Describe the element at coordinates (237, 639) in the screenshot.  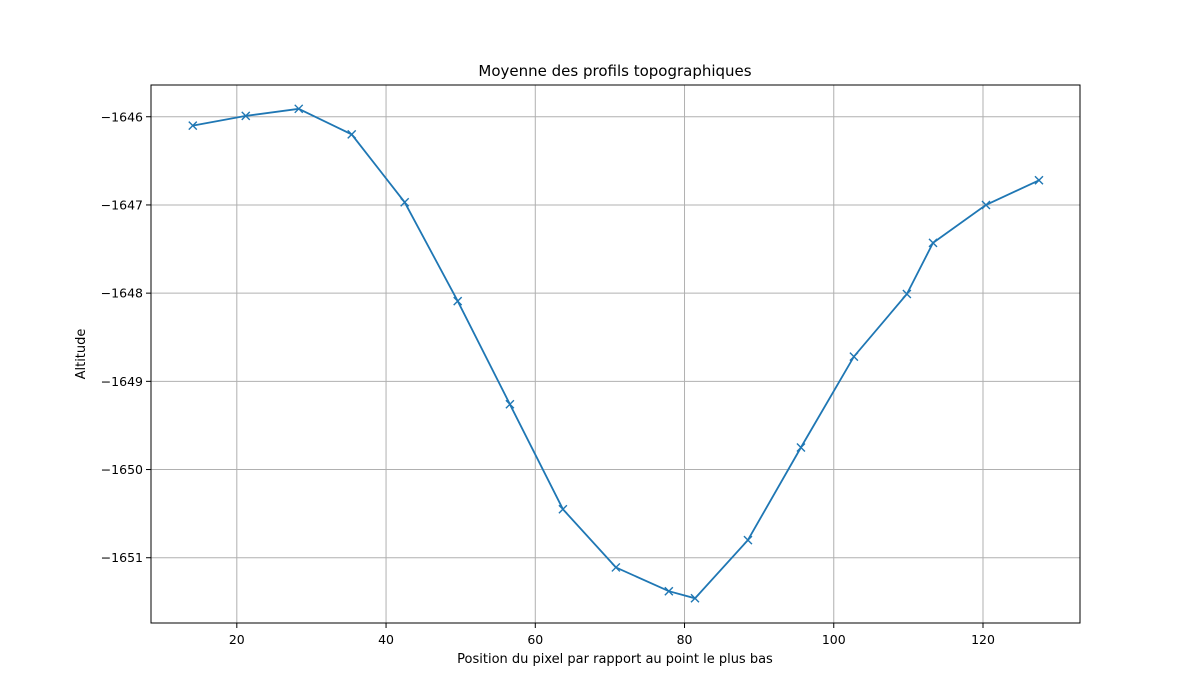
I see `x-tick-label: 20` at that location.